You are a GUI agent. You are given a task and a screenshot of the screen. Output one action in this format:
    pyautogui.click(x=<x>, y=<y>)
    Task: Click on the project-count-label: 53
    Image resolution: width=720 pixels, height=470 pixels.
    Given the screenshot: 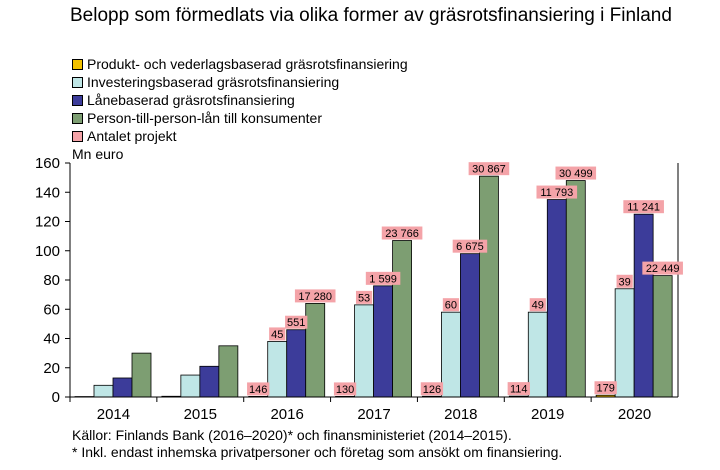 What is the action you would take?
    pyautogui.click(x=364, y=297)
    